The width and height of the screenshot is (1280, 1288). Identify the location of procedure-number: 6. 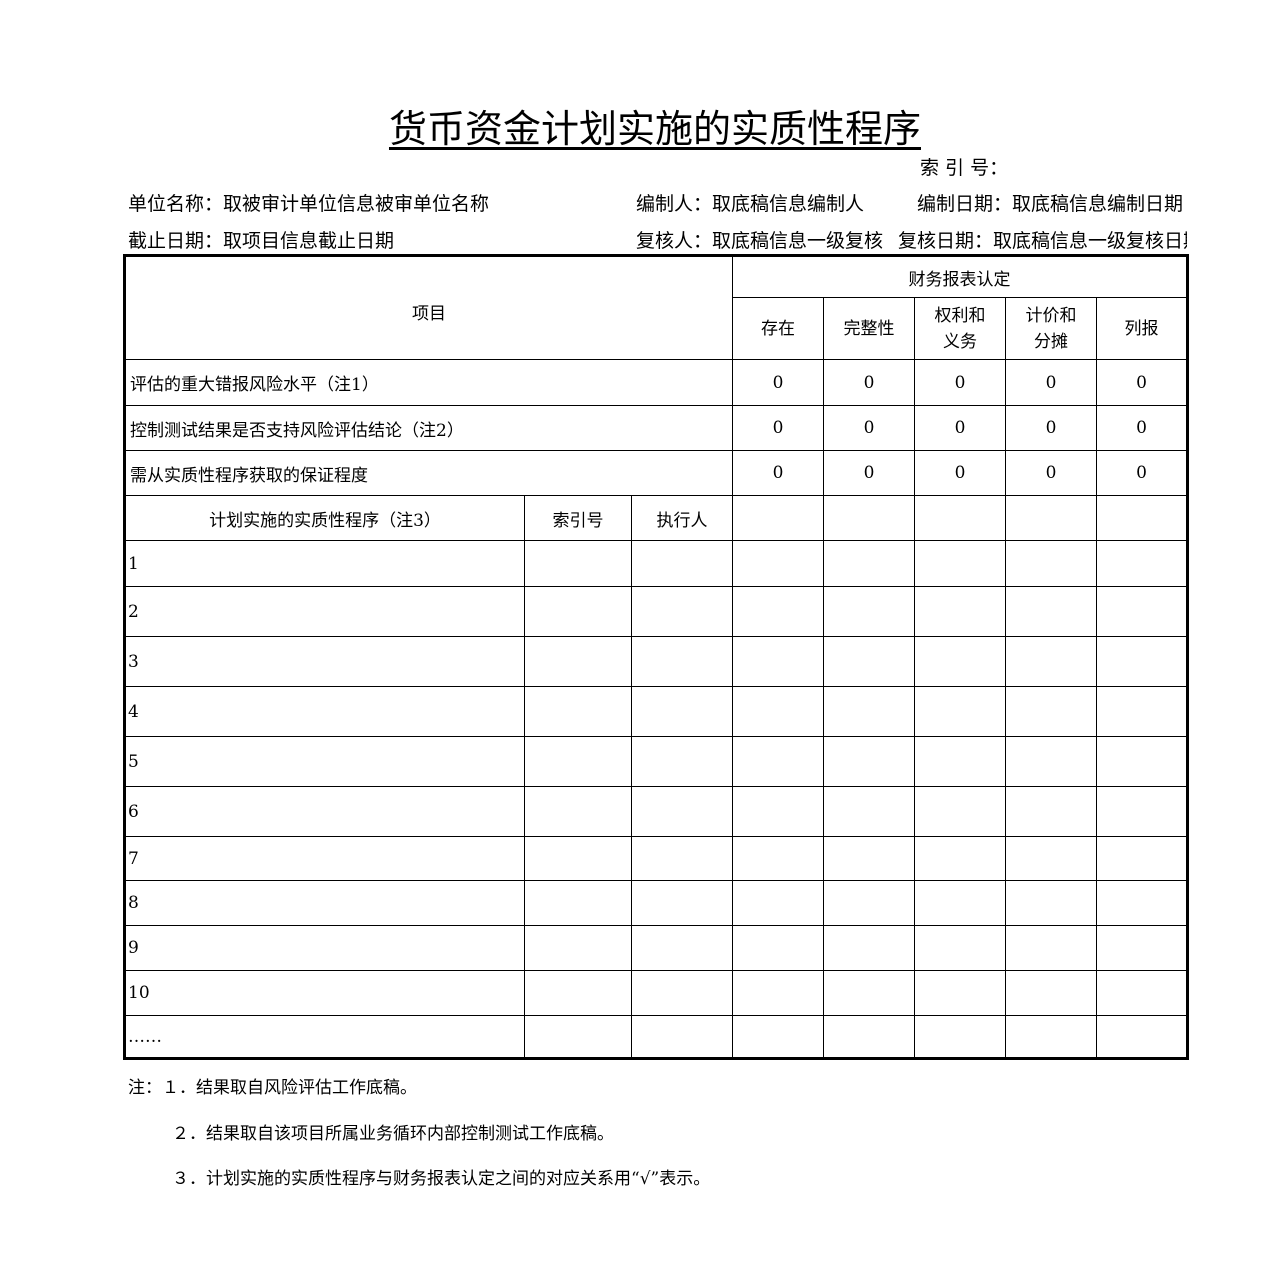
(324, 811).